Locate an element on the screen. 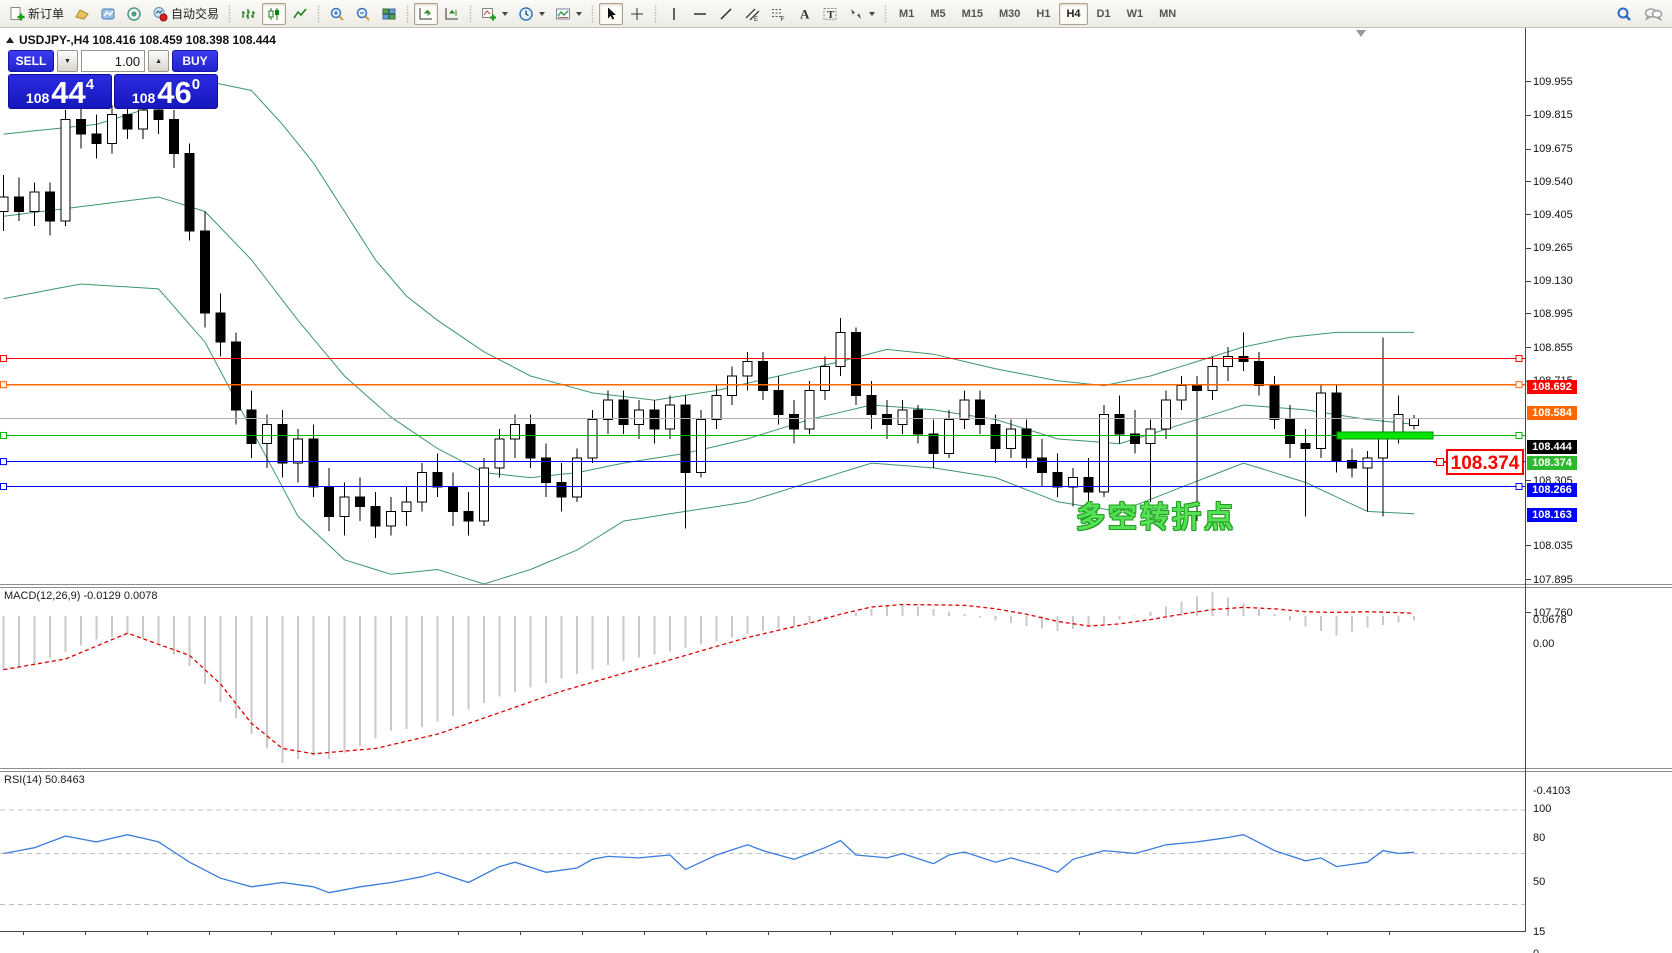  volume-input is located at coordinates (113, 61).